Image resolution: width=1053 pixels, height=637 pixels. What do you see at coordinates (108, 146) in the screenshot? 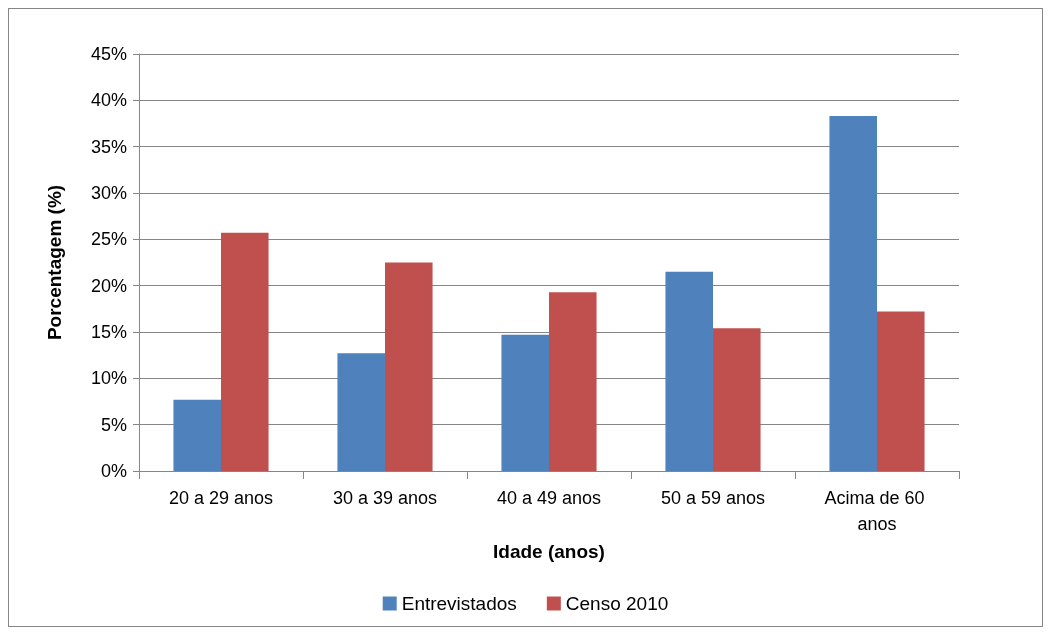
I see `y-tick-label: 35%` at bounding box center [108, 146].